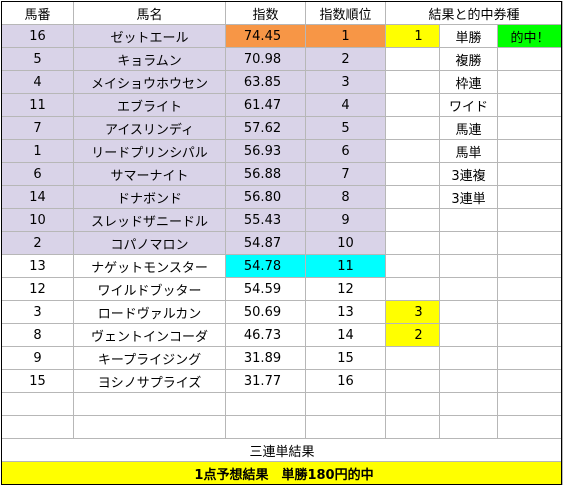 The height and width of the screenshot is (487, 564). Describe the element at coordinates (149, 13) in the screenshot. I see `header-horse-name: 馬名` at that location.